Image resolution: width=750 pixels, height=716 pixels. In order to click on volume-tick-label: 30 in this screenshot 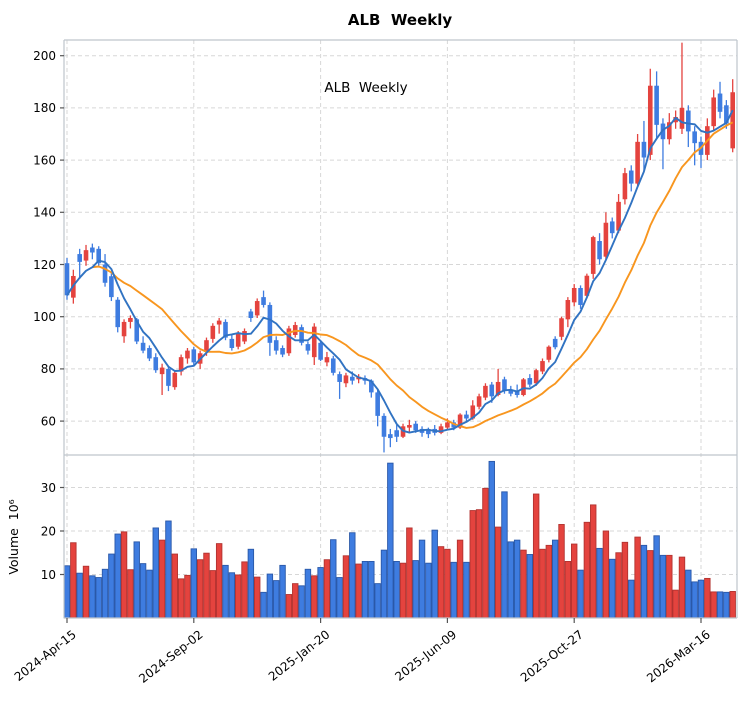, I will do `click(48, 488)`.